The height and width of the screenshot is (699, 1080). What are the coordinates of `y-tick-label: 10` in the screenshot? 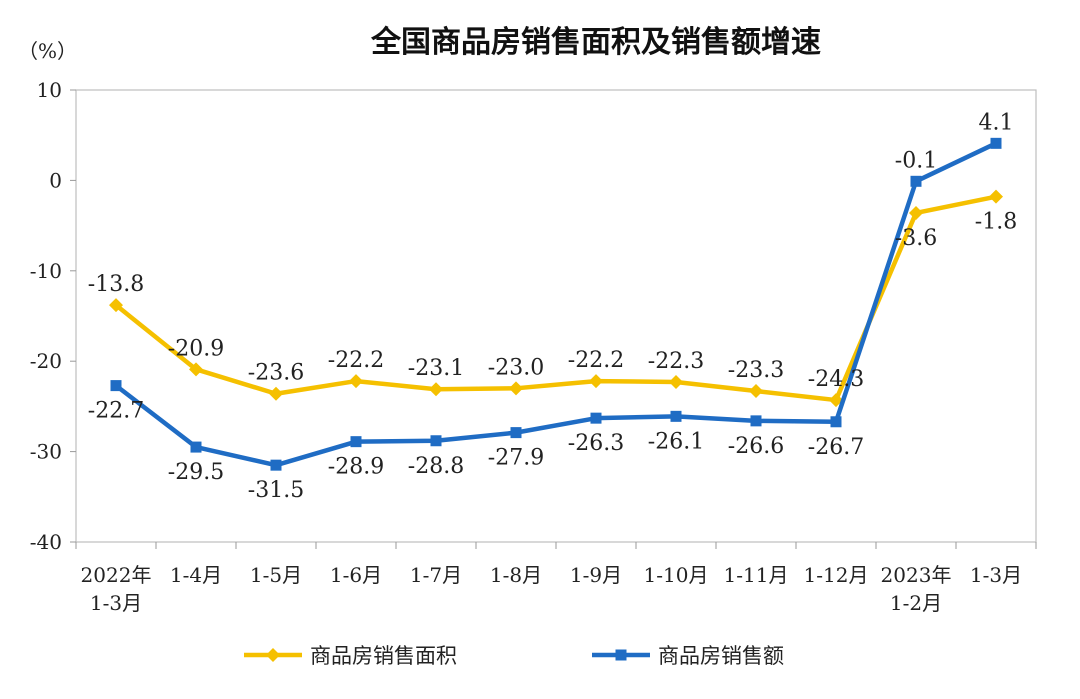 It's located at (49, 90).